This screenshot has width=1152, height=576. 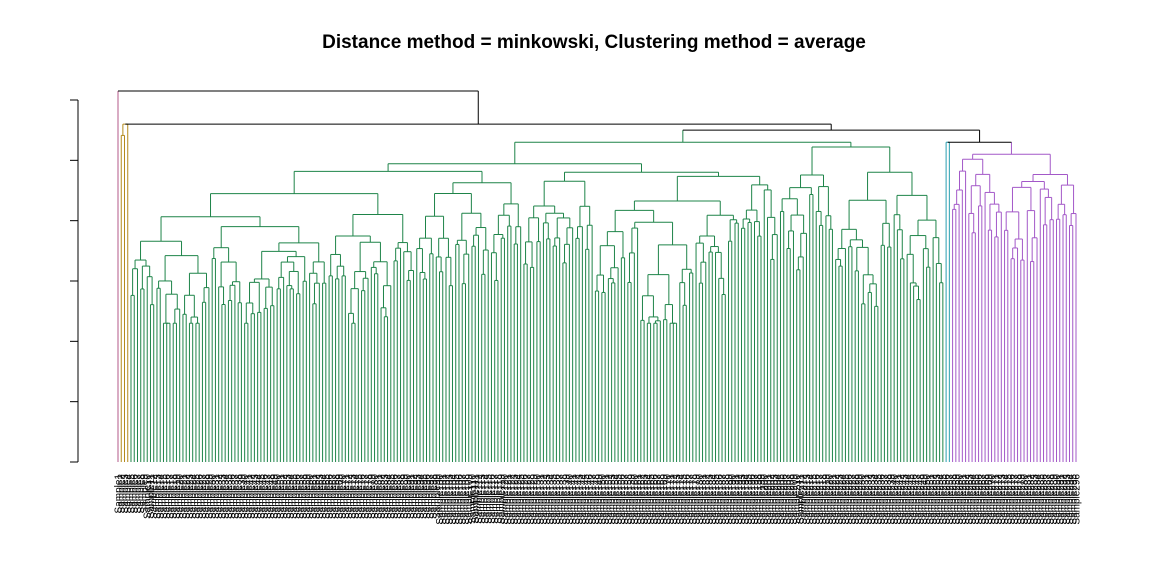 I want to click on leaf-label: Sample200, so click(x=765, y=499).